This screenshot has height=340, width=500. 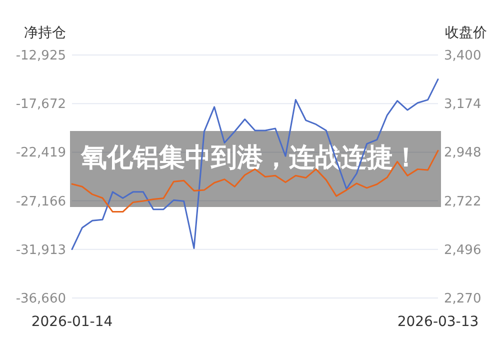 What do you see at coordinates (463, 299) in the screenshot?
I see `y2-tick-label: 2,270` at bounding box center [463, 299].